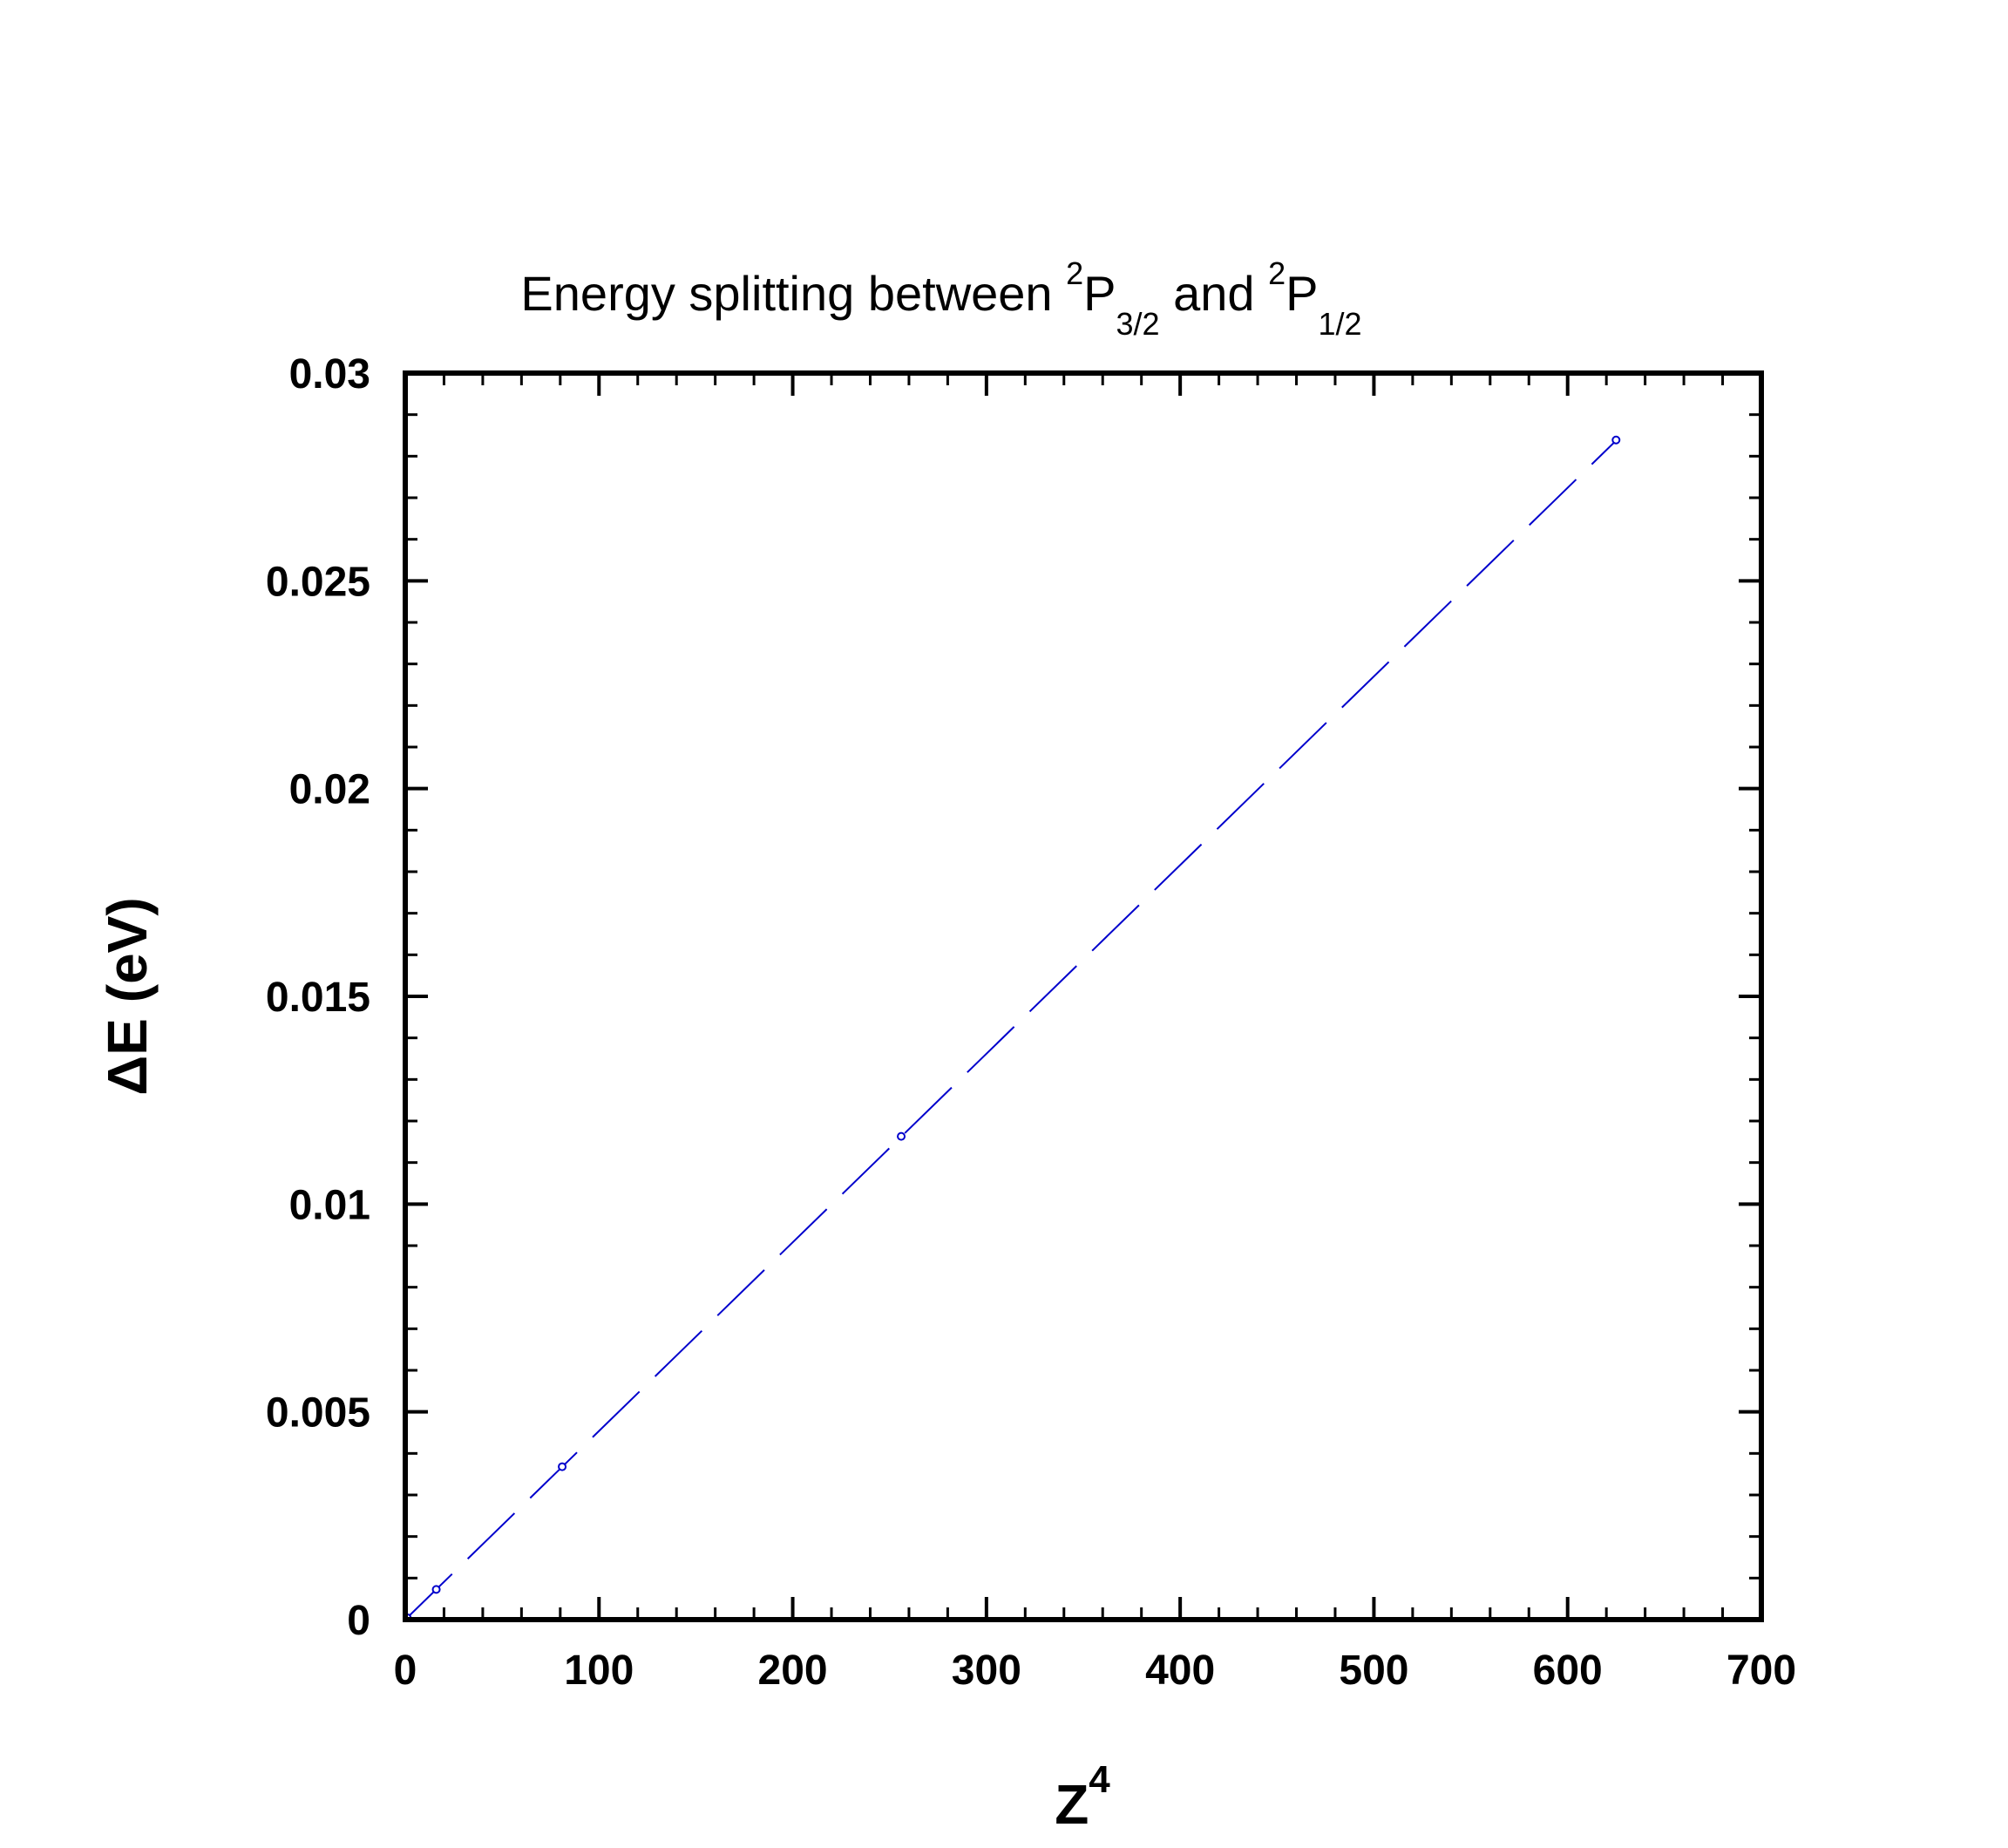 The image size is (2008, 1848). I want to click on y-tick-label: 0.015, so click(318, 998).